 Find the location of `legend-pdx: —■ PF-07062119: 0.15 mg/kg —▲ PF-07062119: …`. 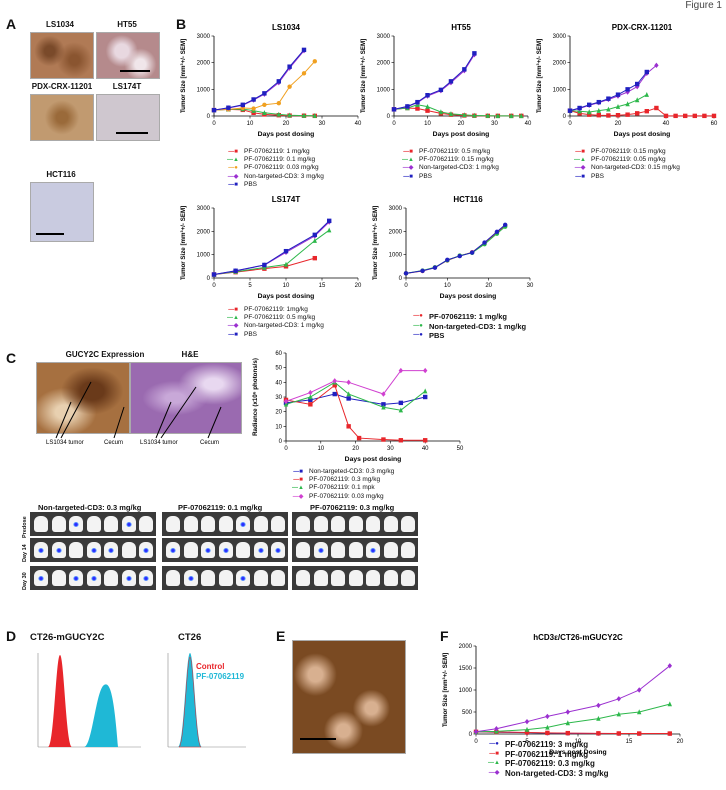

legend-pdx: —■ PF-07062119: 0.15 mg/kg —▲ PF-07062119: … is located at coordinates (626, 164).